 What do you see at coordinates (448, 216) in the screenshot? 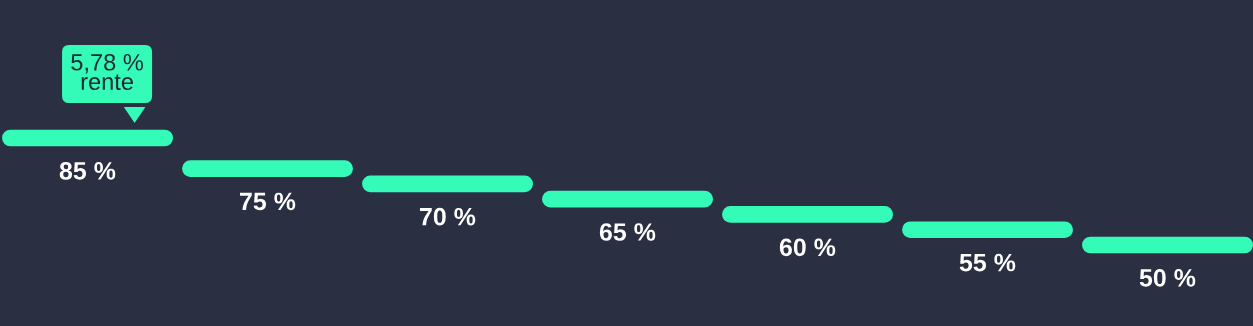
I see `data-label: 70 %` at bounding box center [448, 216].